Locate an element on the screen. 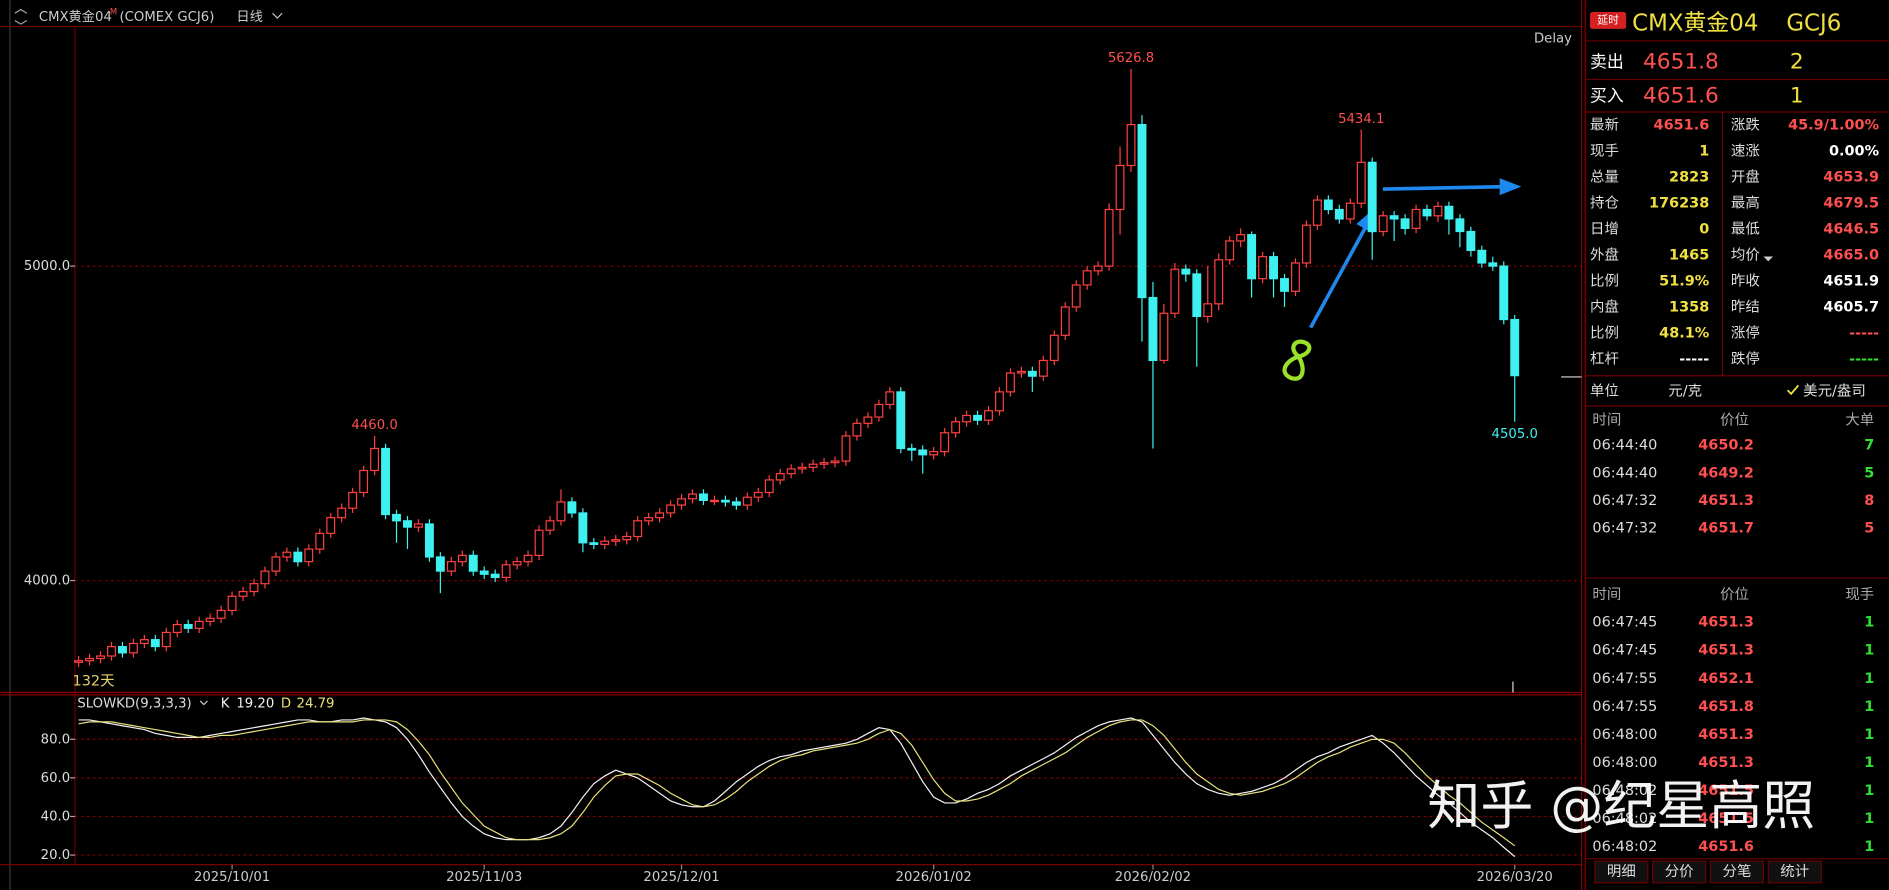 This screenshot has width=1889, height=890. extreme-label: 4505.0 is located at coordinates (1515, 434).